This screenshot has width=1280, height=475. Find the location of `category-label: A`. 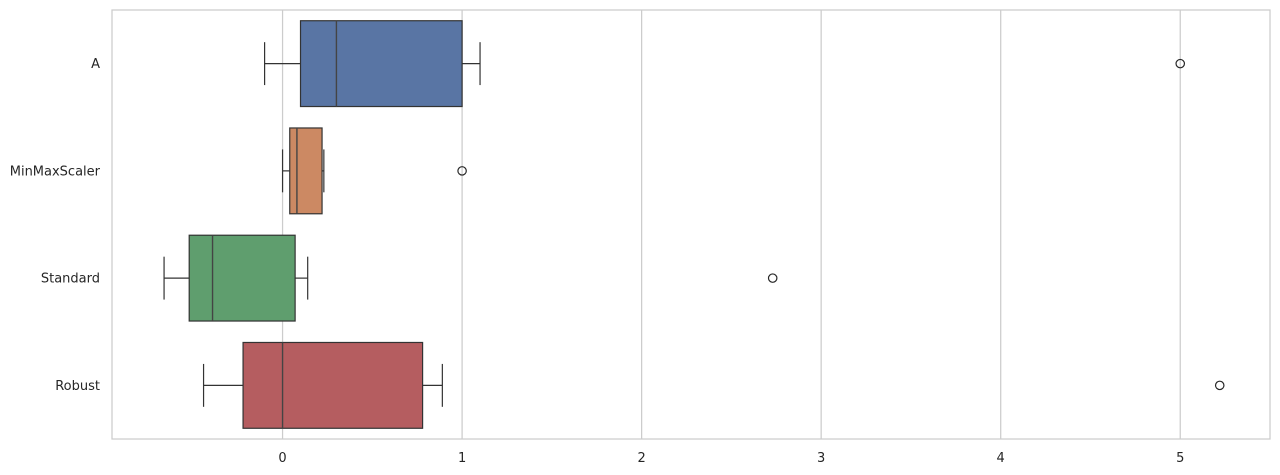

category-label: A is located at coordinates (95, 64).